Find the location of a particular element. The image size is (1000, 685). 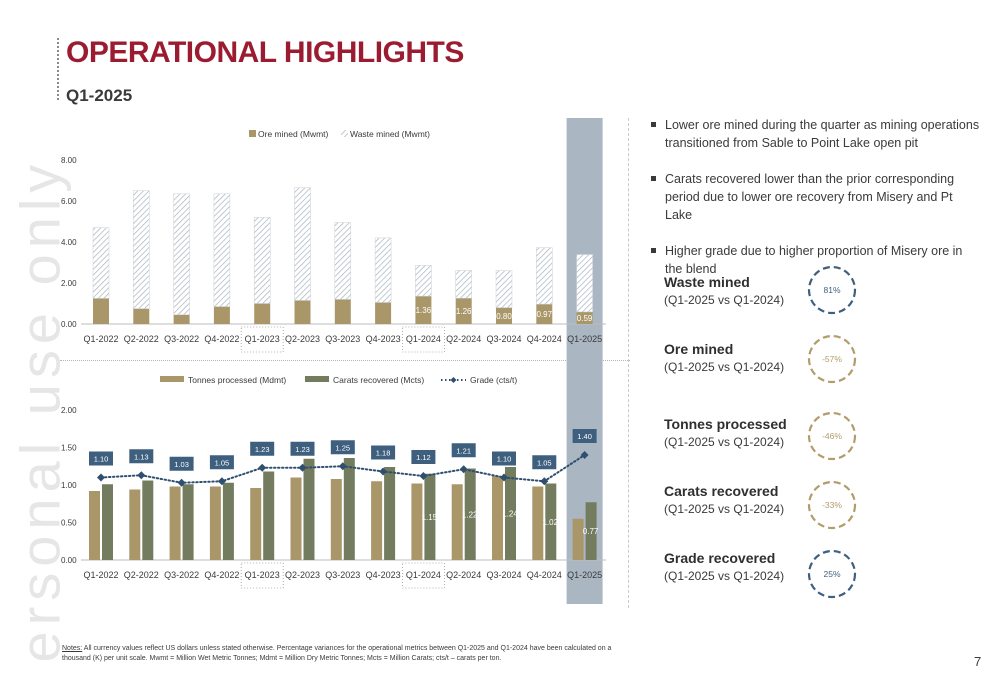

x-tick-label: Q4-2022 is located at coordinates (221, 339).